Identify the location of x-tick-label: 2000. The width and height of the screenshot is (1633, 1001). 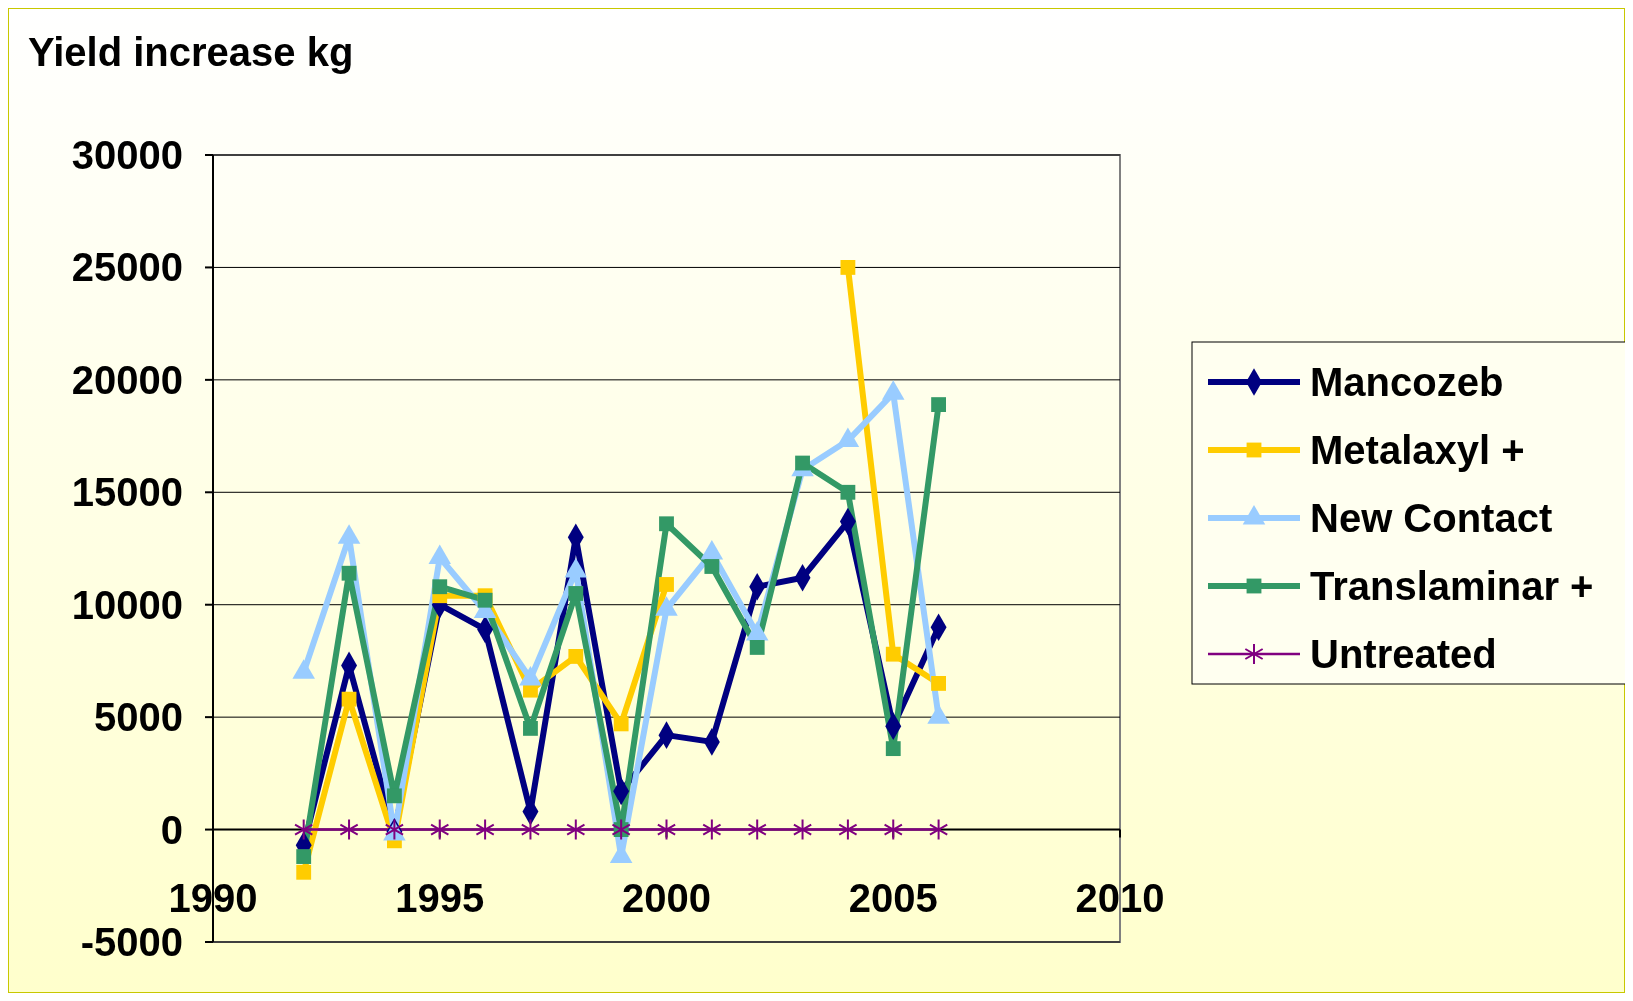
(666, 897).